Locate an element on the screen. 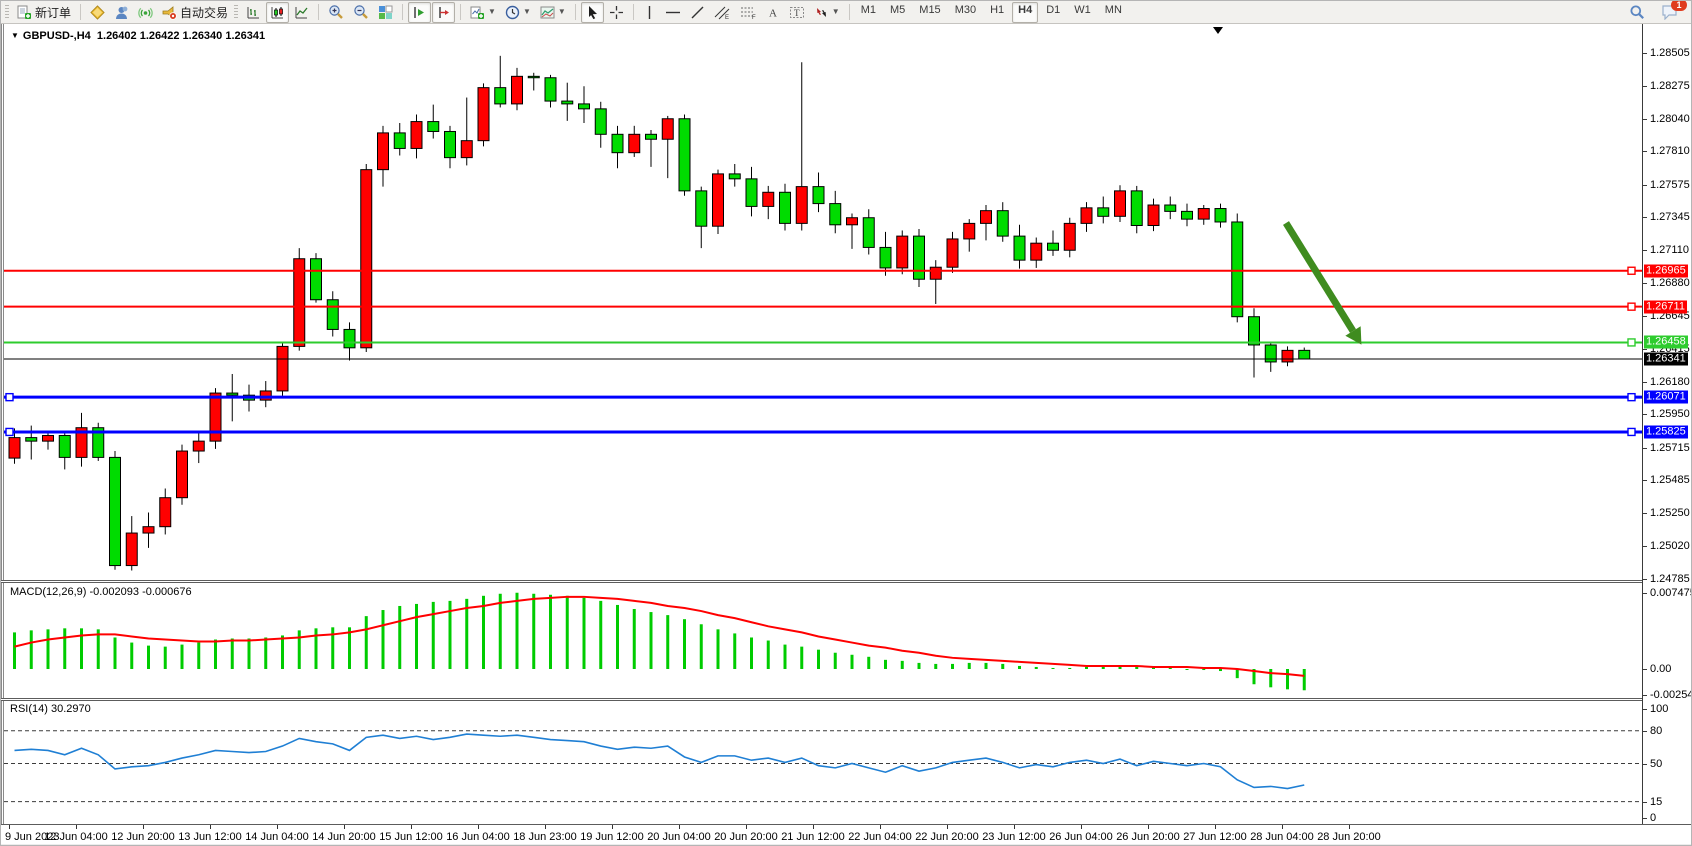 This screenshot has height=846, width=1692. auto-scroll-button is located at coordinates (420, 12).